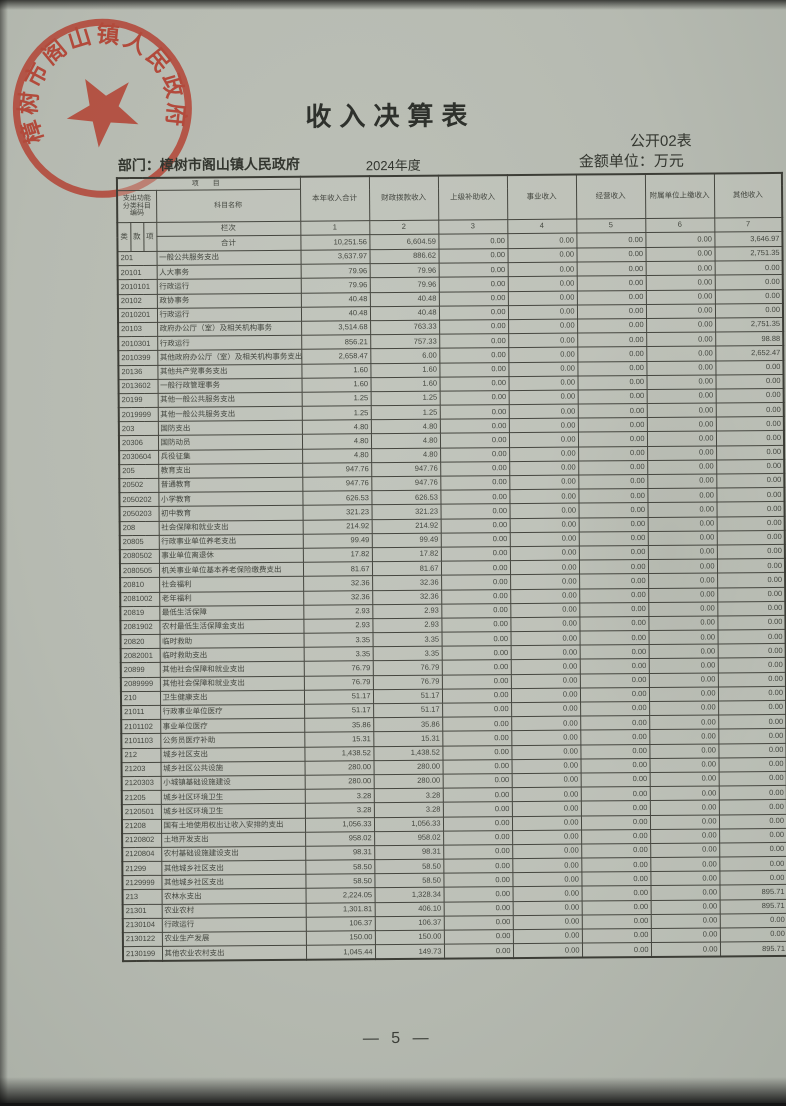 The image size is (786, 1106). Describe the element at coordinates (229, 357) in the screenshot. I see `row-subject-name: 其他政府办公厅（室）及相关机构事务支出` at that location.